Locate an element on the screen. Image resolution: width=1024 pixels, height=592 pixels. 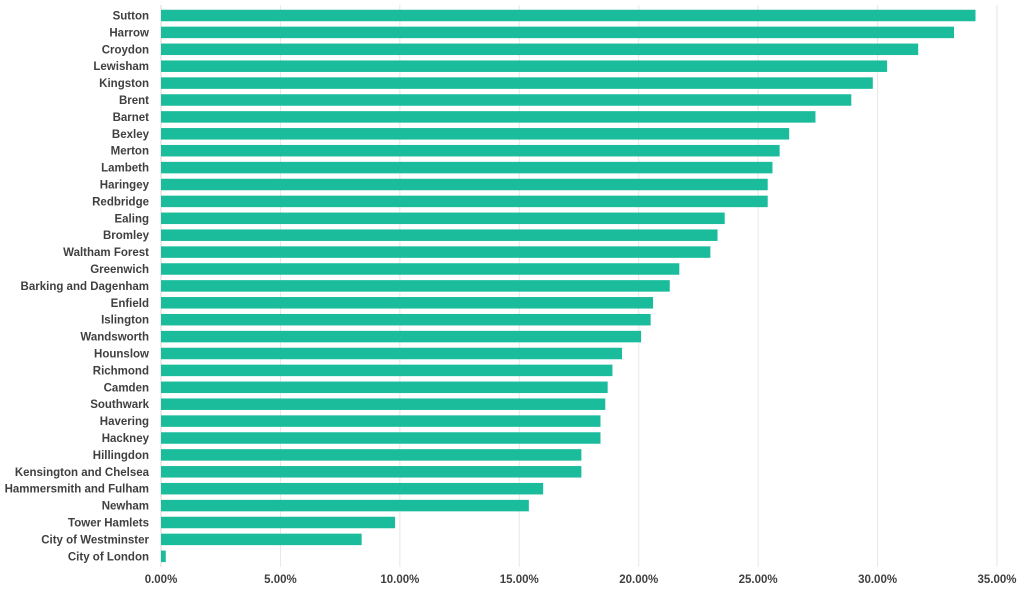
x-tick-label-6: 30.00% is located at coordinates (877, 580).